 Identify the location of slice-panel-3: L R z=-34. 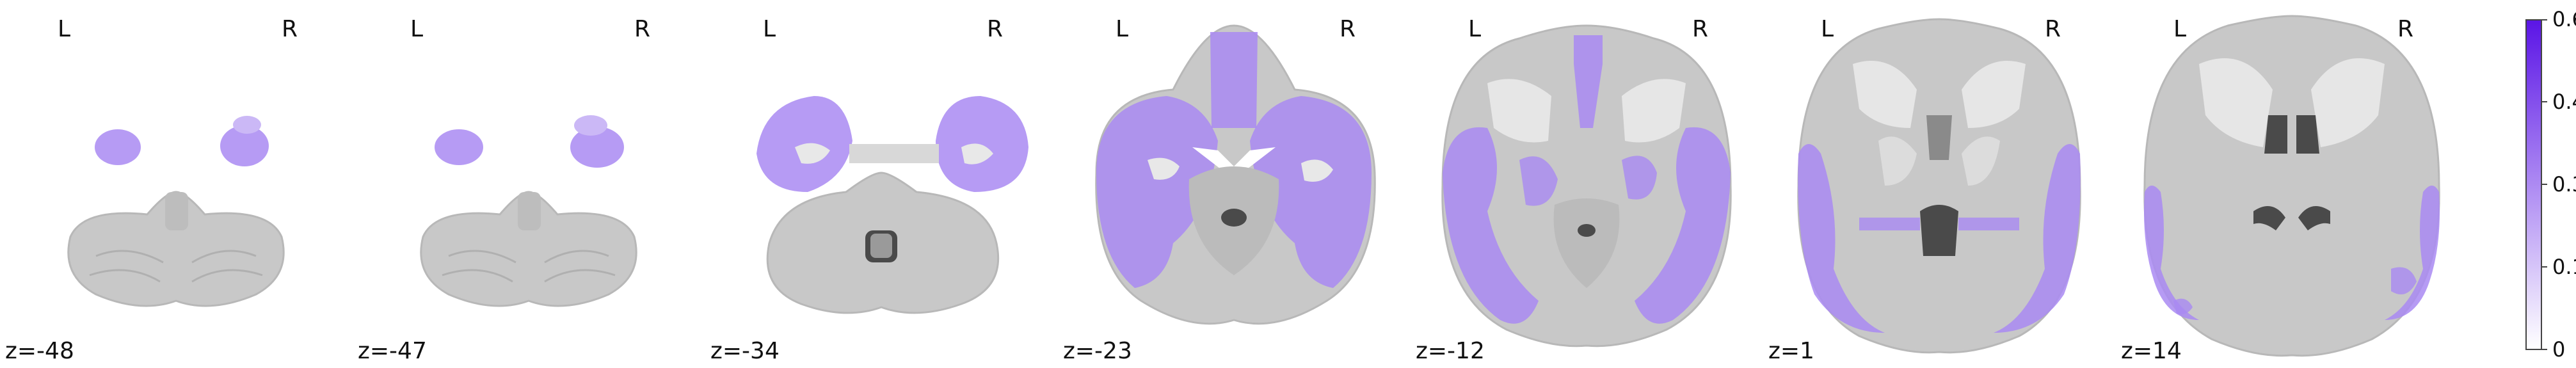
(881, 184).